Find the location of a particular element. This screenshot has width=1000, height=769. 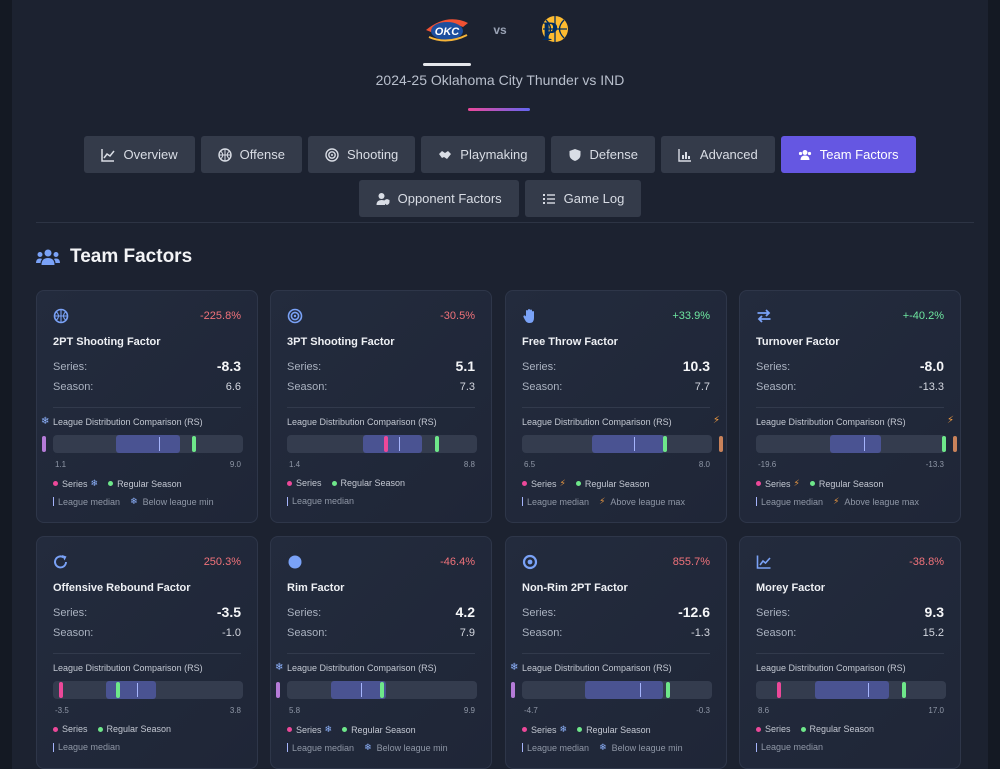

legend-reference: League median is located at coordinates (320, 501).